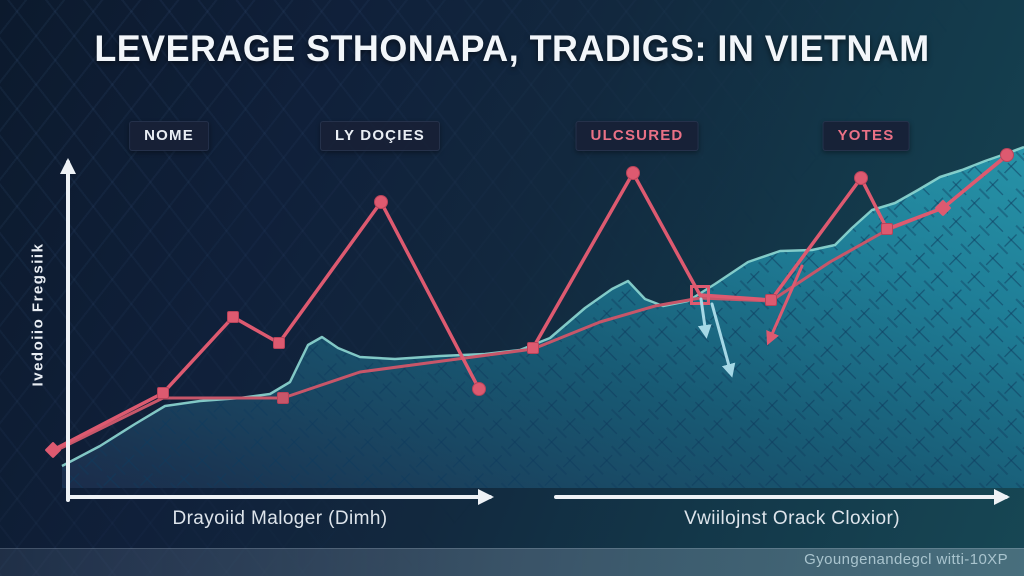 The image size is (1024, 576). I want to click on x-axis-label-left: Drayoiid Maloger (Dimh), so click(280, 518).